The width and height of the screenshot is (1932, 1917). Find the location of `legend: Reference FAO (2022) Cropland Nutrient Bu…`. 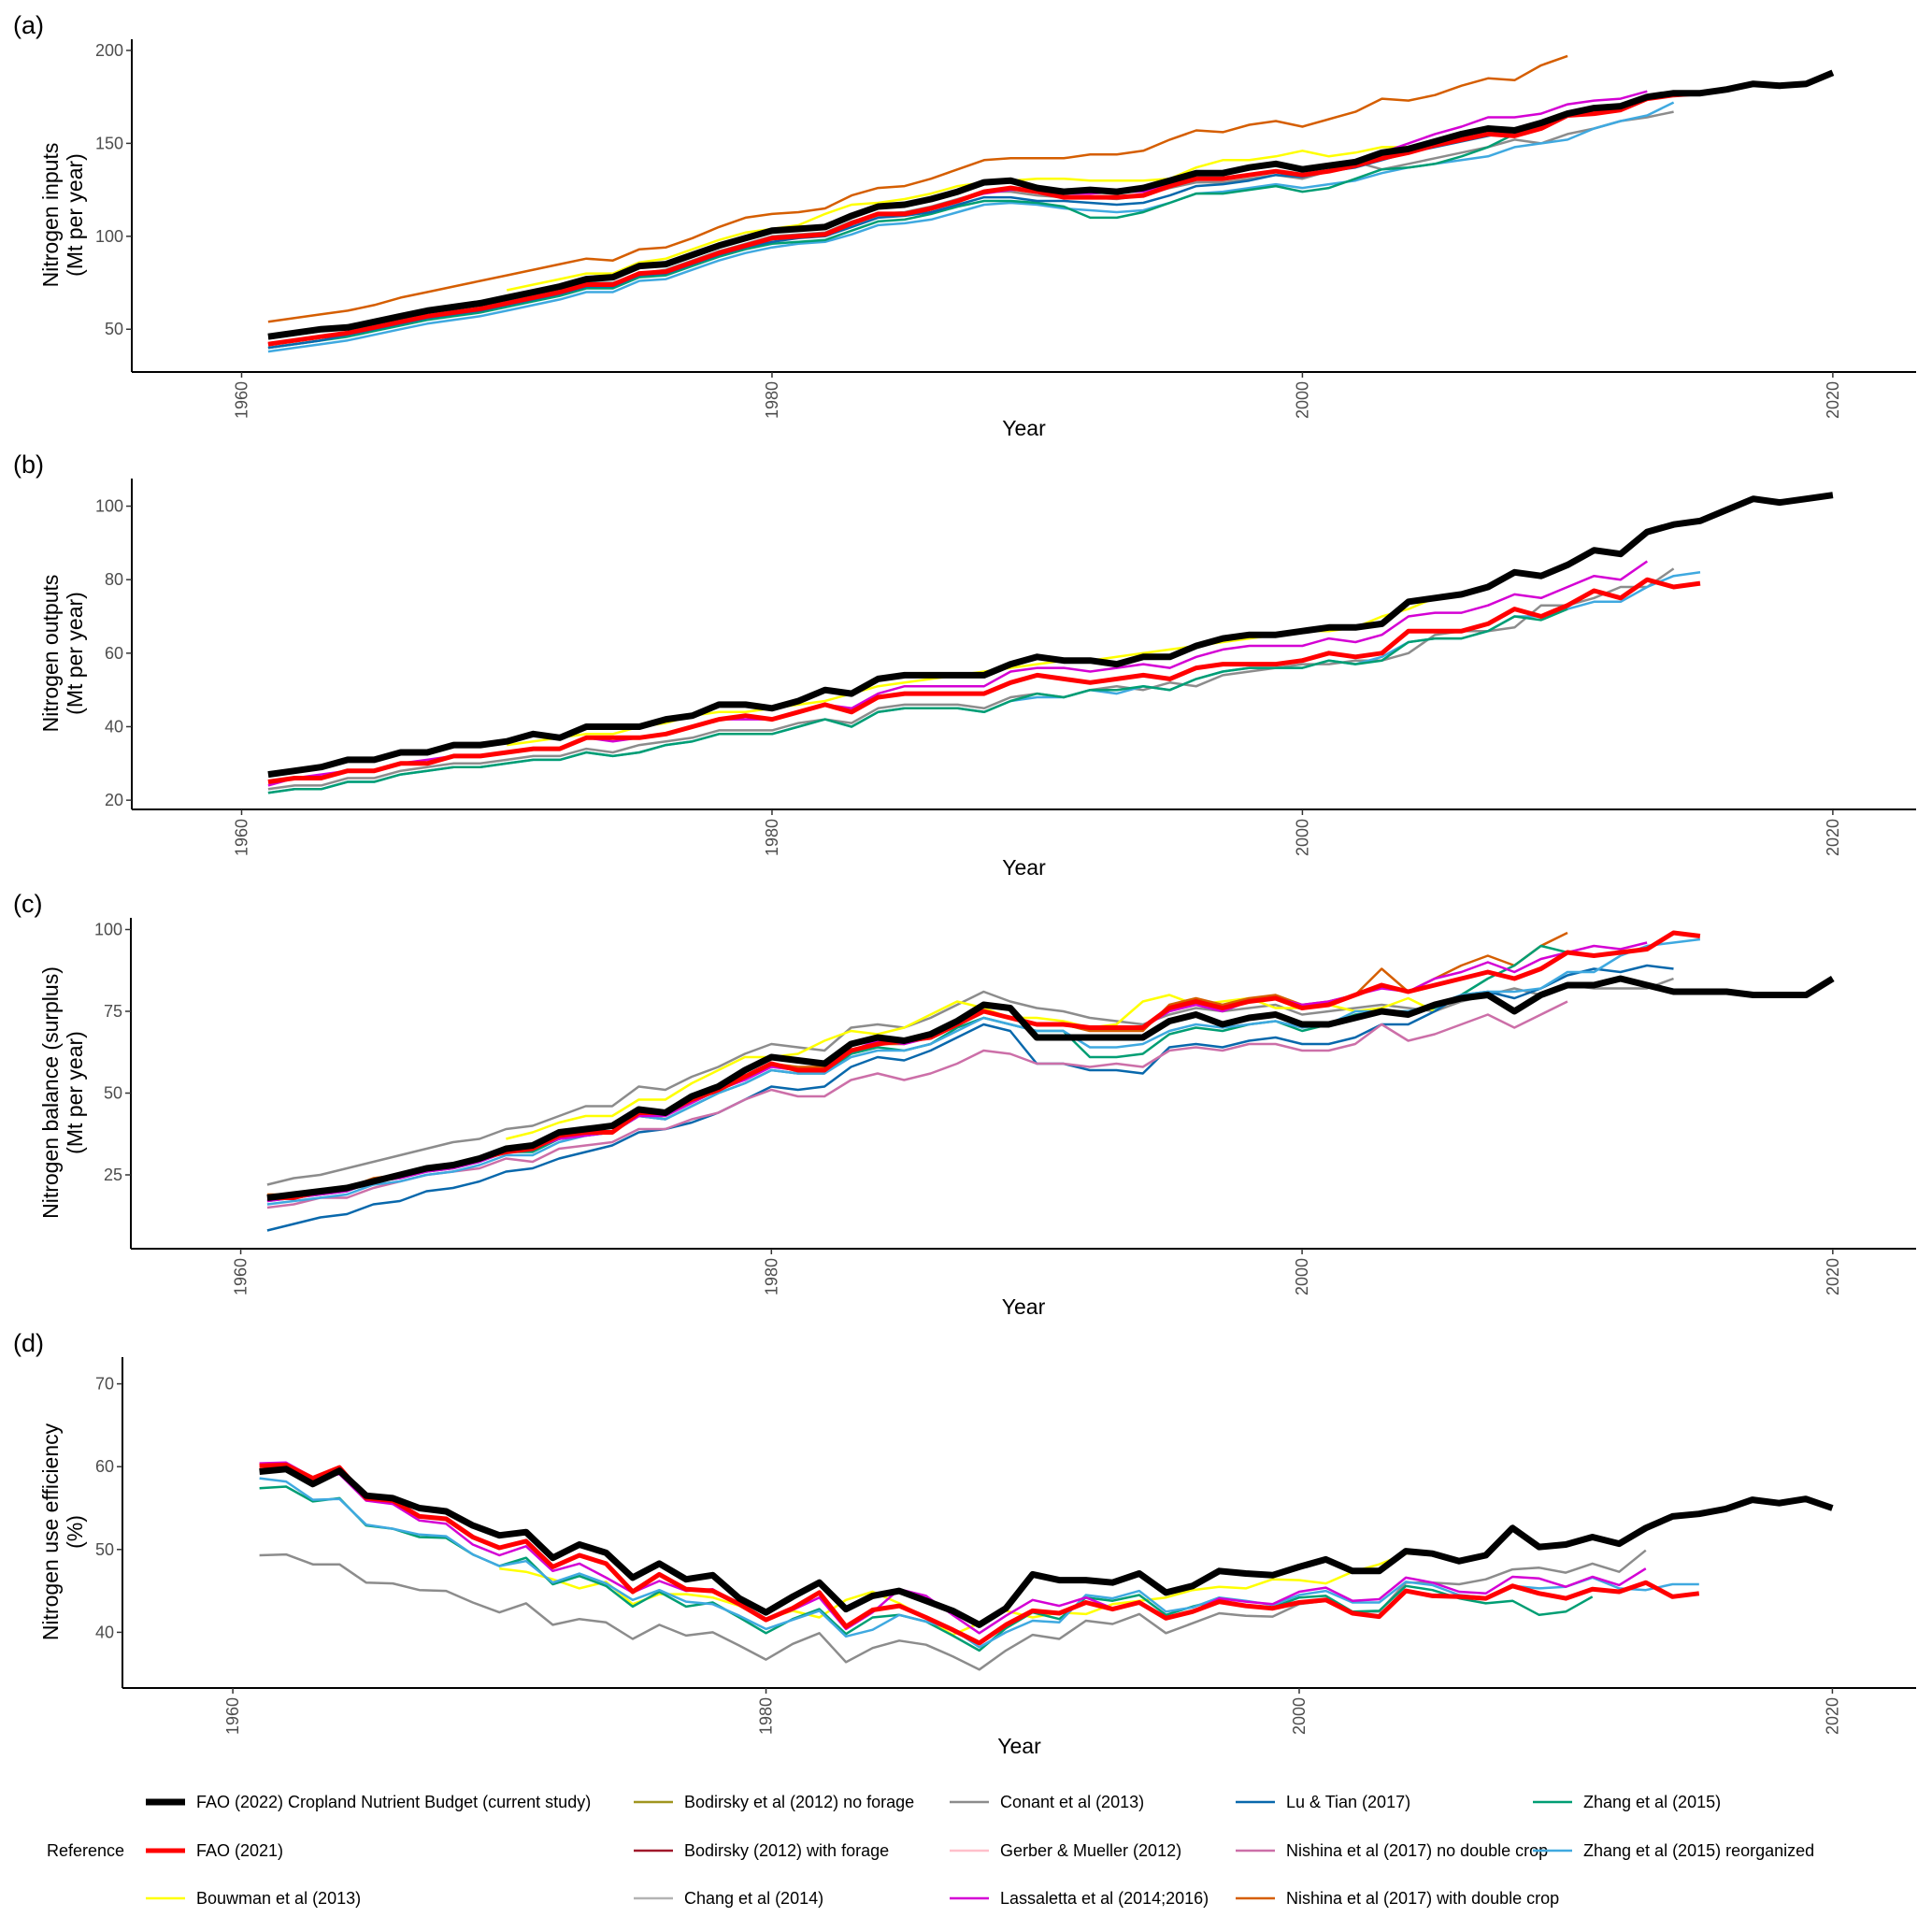

legend: Reference FAO (2022) Cropland Nutrient Bu… is located at coordinates (930, 1850).